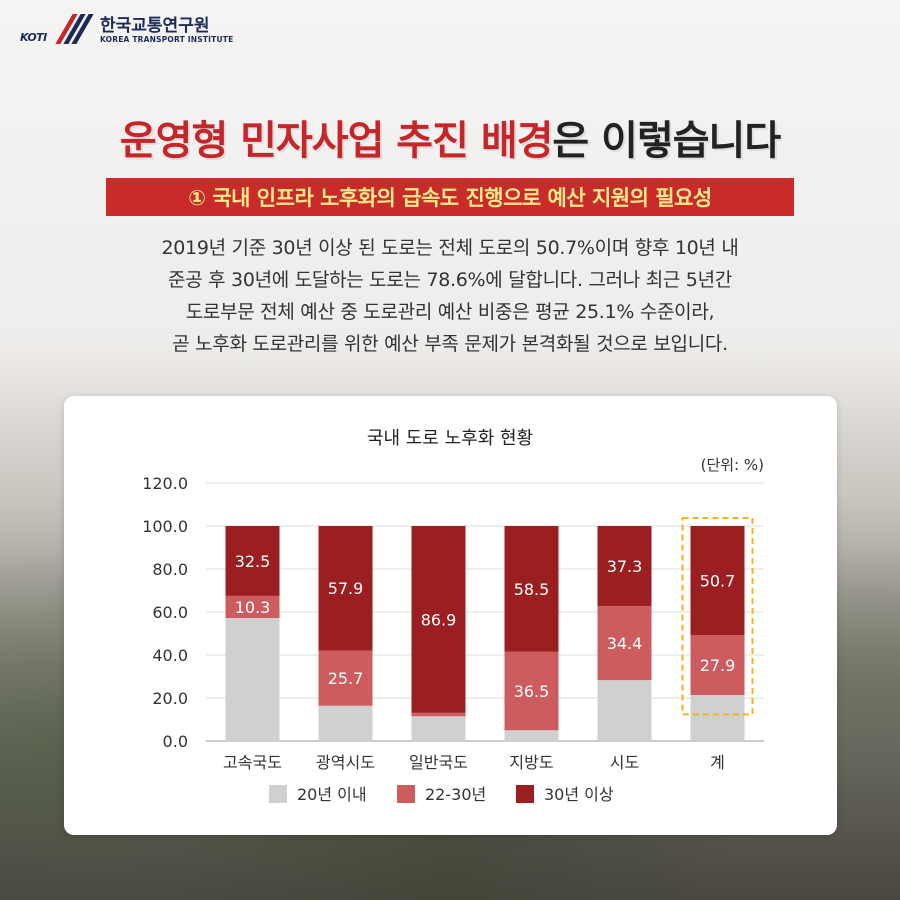 This screenshot has height=900, width=900. Describe the element at coordinates (531, 762) in the screenshot. I see `x-tick-label: 지방도` at that location.